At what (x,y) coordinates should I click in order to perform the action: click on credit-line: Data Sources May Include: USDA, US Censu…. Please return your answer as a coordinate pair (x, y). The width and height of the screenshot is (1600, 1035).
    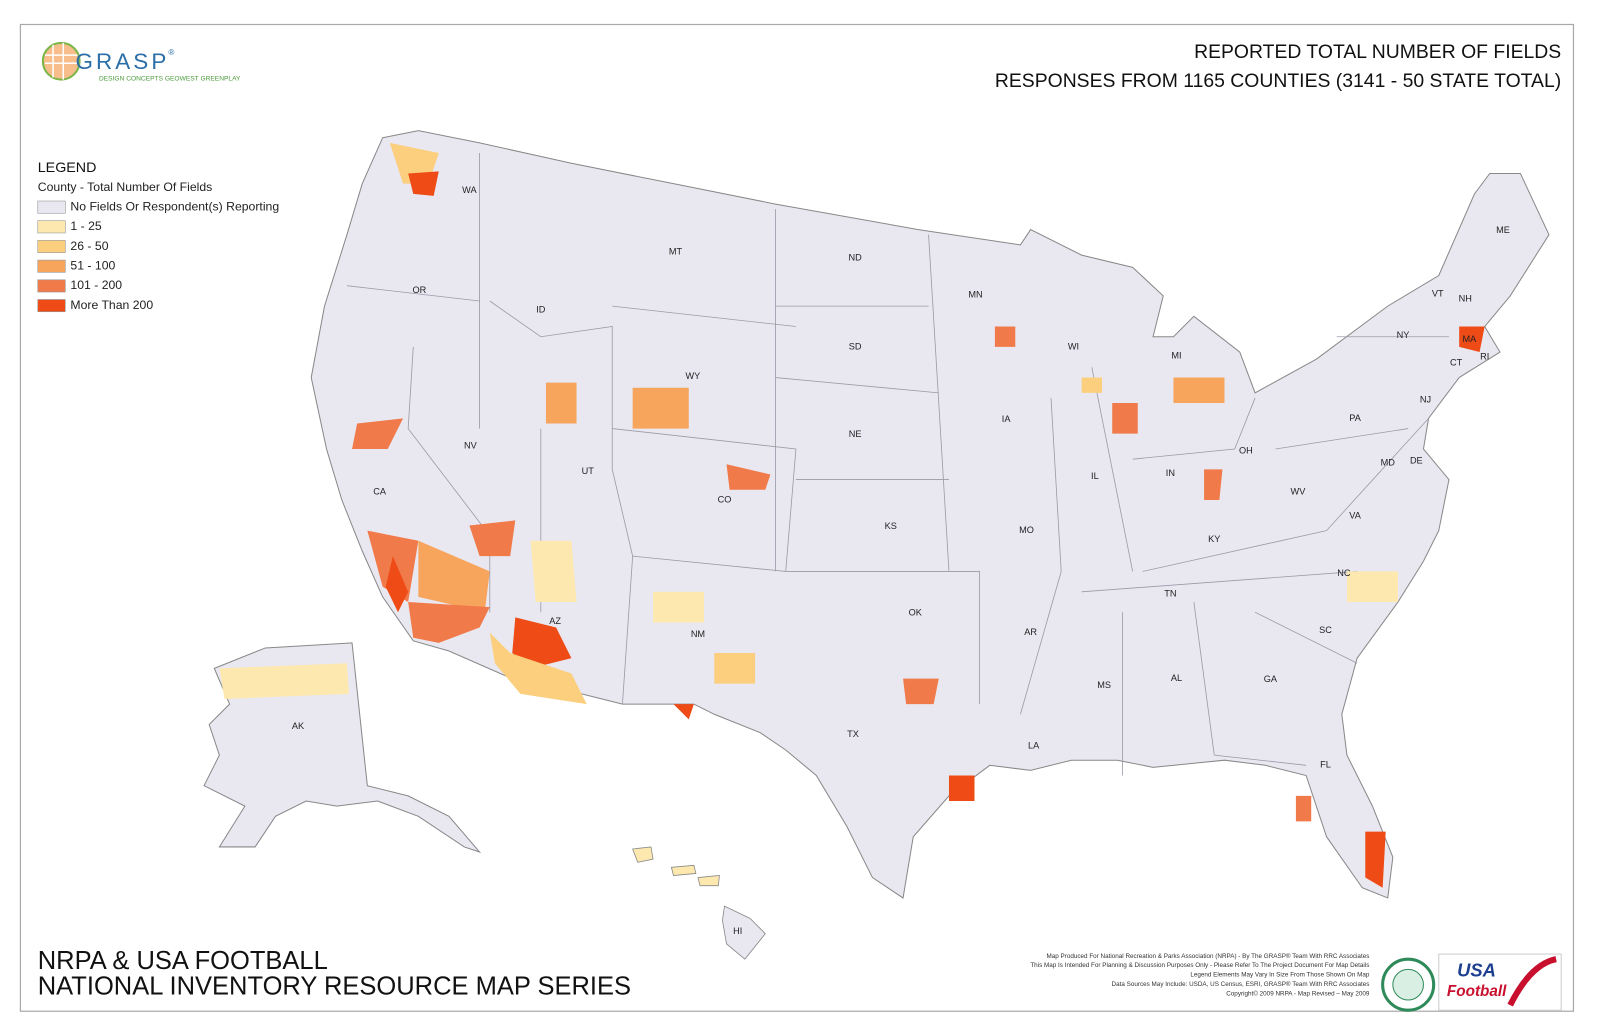
    Looking at the image, I should click on (1241, 984).